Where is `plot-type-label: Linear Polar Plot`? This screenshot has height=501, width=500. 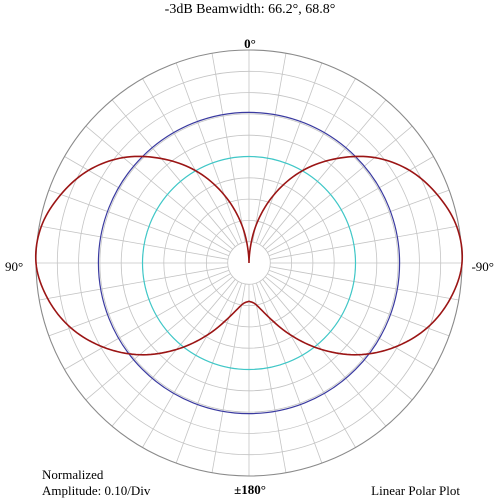 plot-type-label: Linear Polar Plot is located at coordinates (415, 490).